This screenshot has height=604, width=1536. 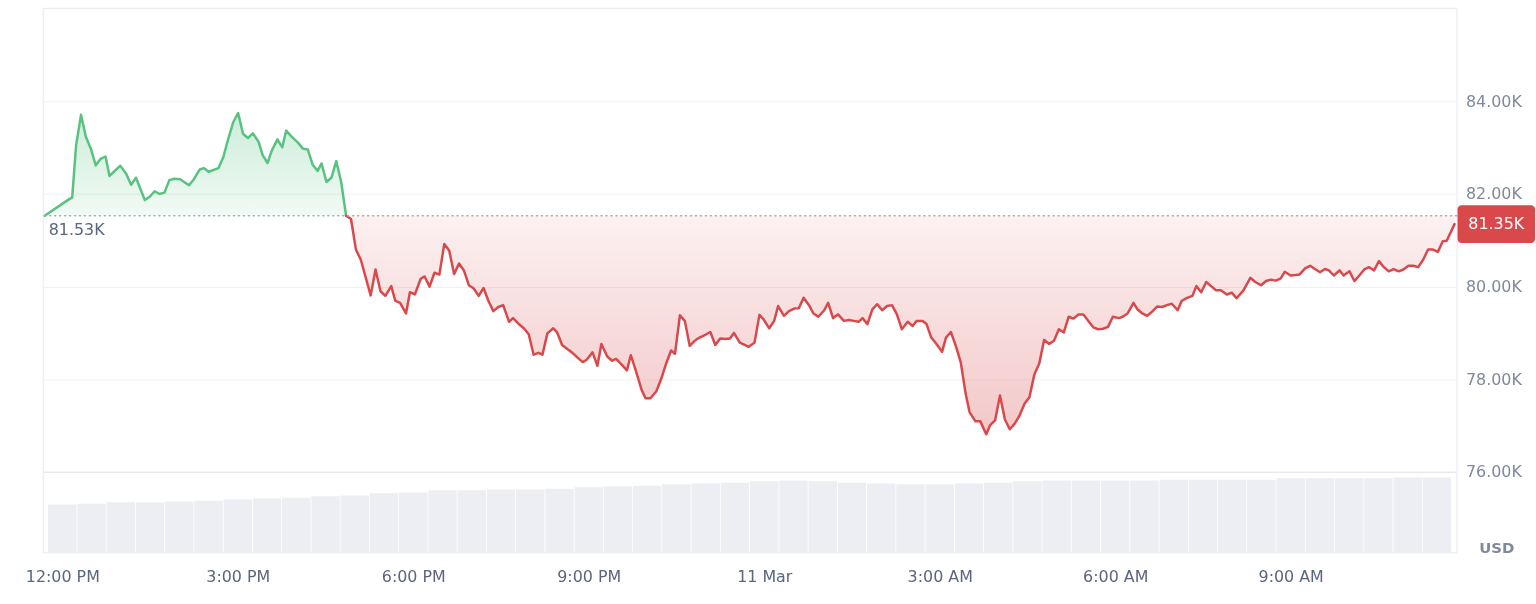 I want to click on ref-line-label: 81.53K, so click(x=77, y=229).